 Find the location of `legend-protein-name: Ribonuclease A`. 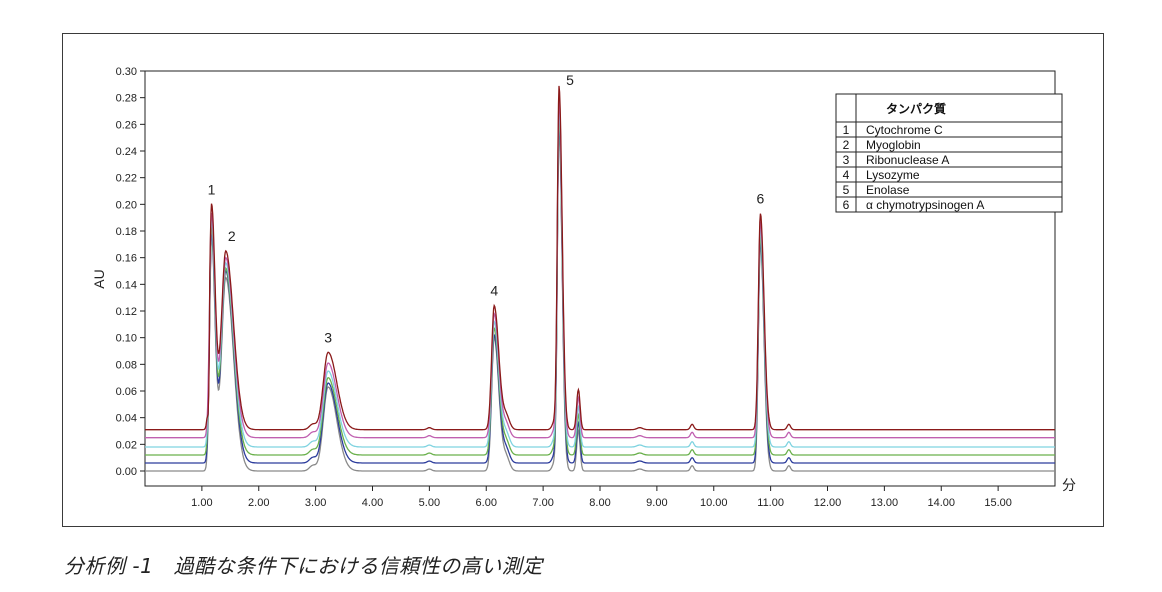

legend-protein-name: Ribonuclease A is located at coordinates (907, 160).